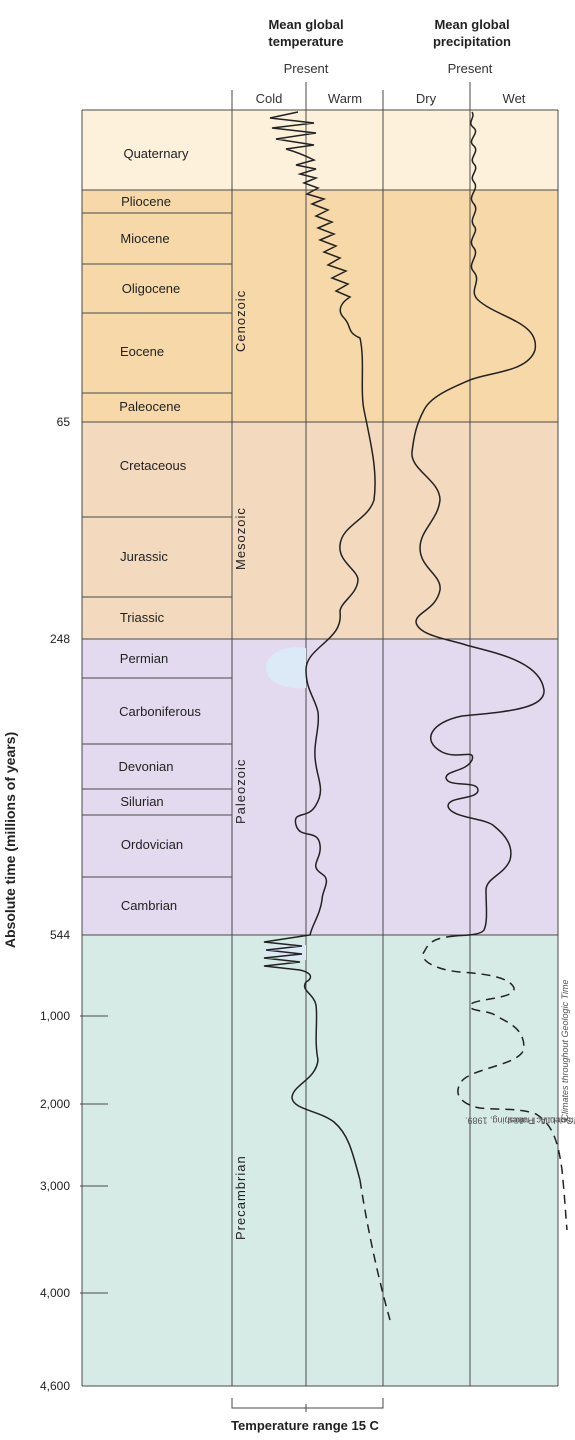  I want to click on temperature-curve-dashed, so click(375, 1250).